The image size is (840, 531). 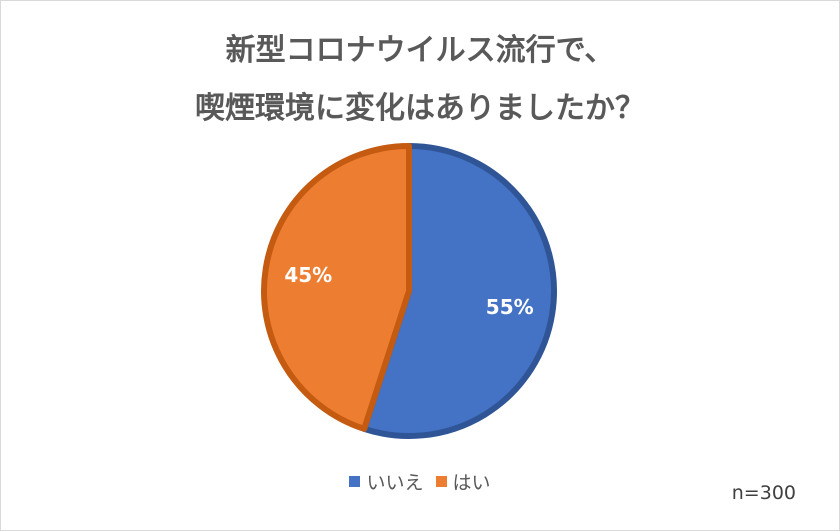 What do you see at coordinates (420, 50) in the screenshot?
I see `chart-title-line-1: 新型コロナウイルス流行で、` at bounding box center [420, 50].